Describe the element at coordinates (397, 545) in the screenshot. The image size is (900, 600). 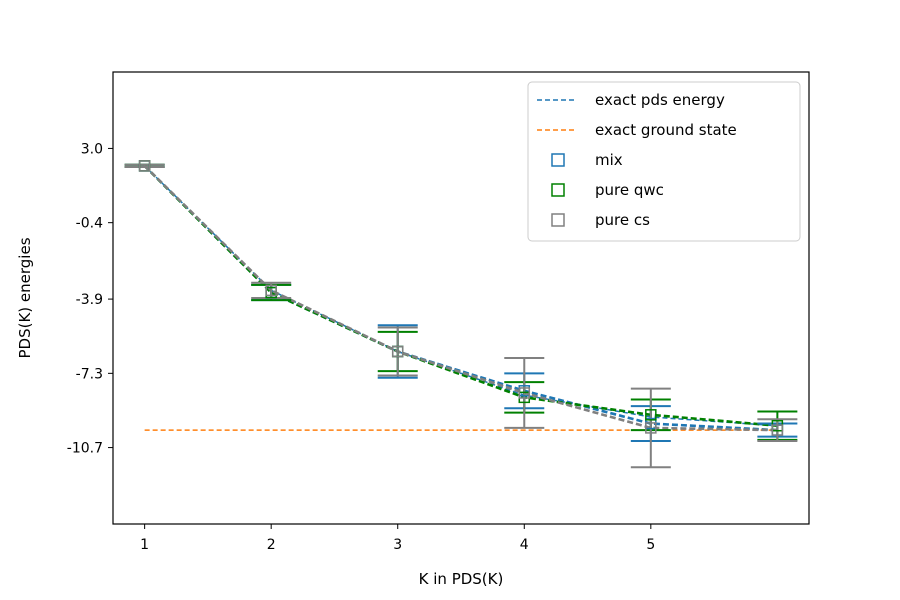
I see `x-tick-label-3: 3` at that location.